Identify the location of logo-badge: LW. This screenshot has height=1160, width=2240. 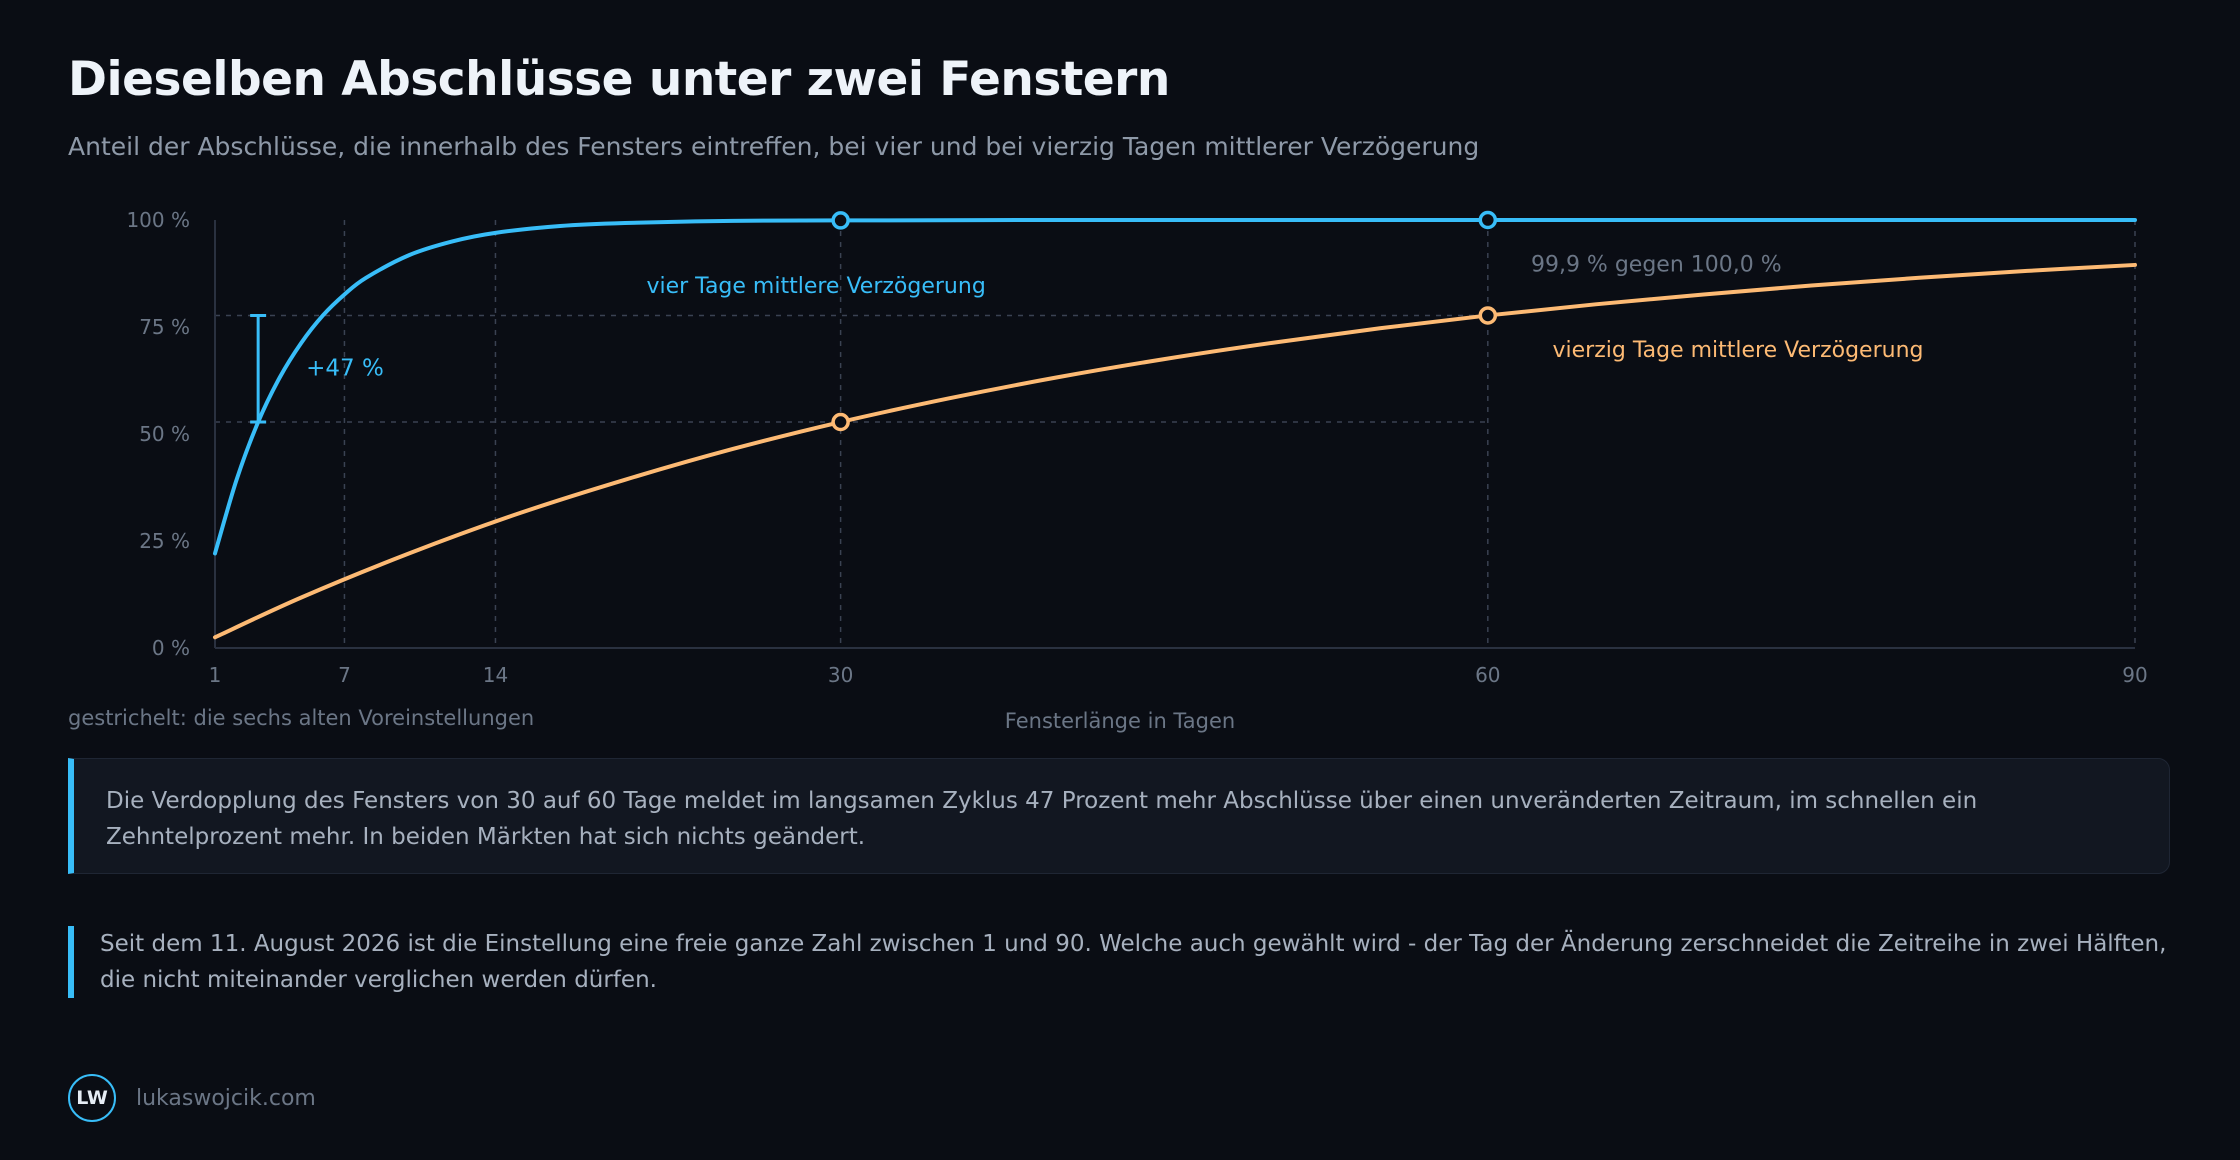
(92, 1098).